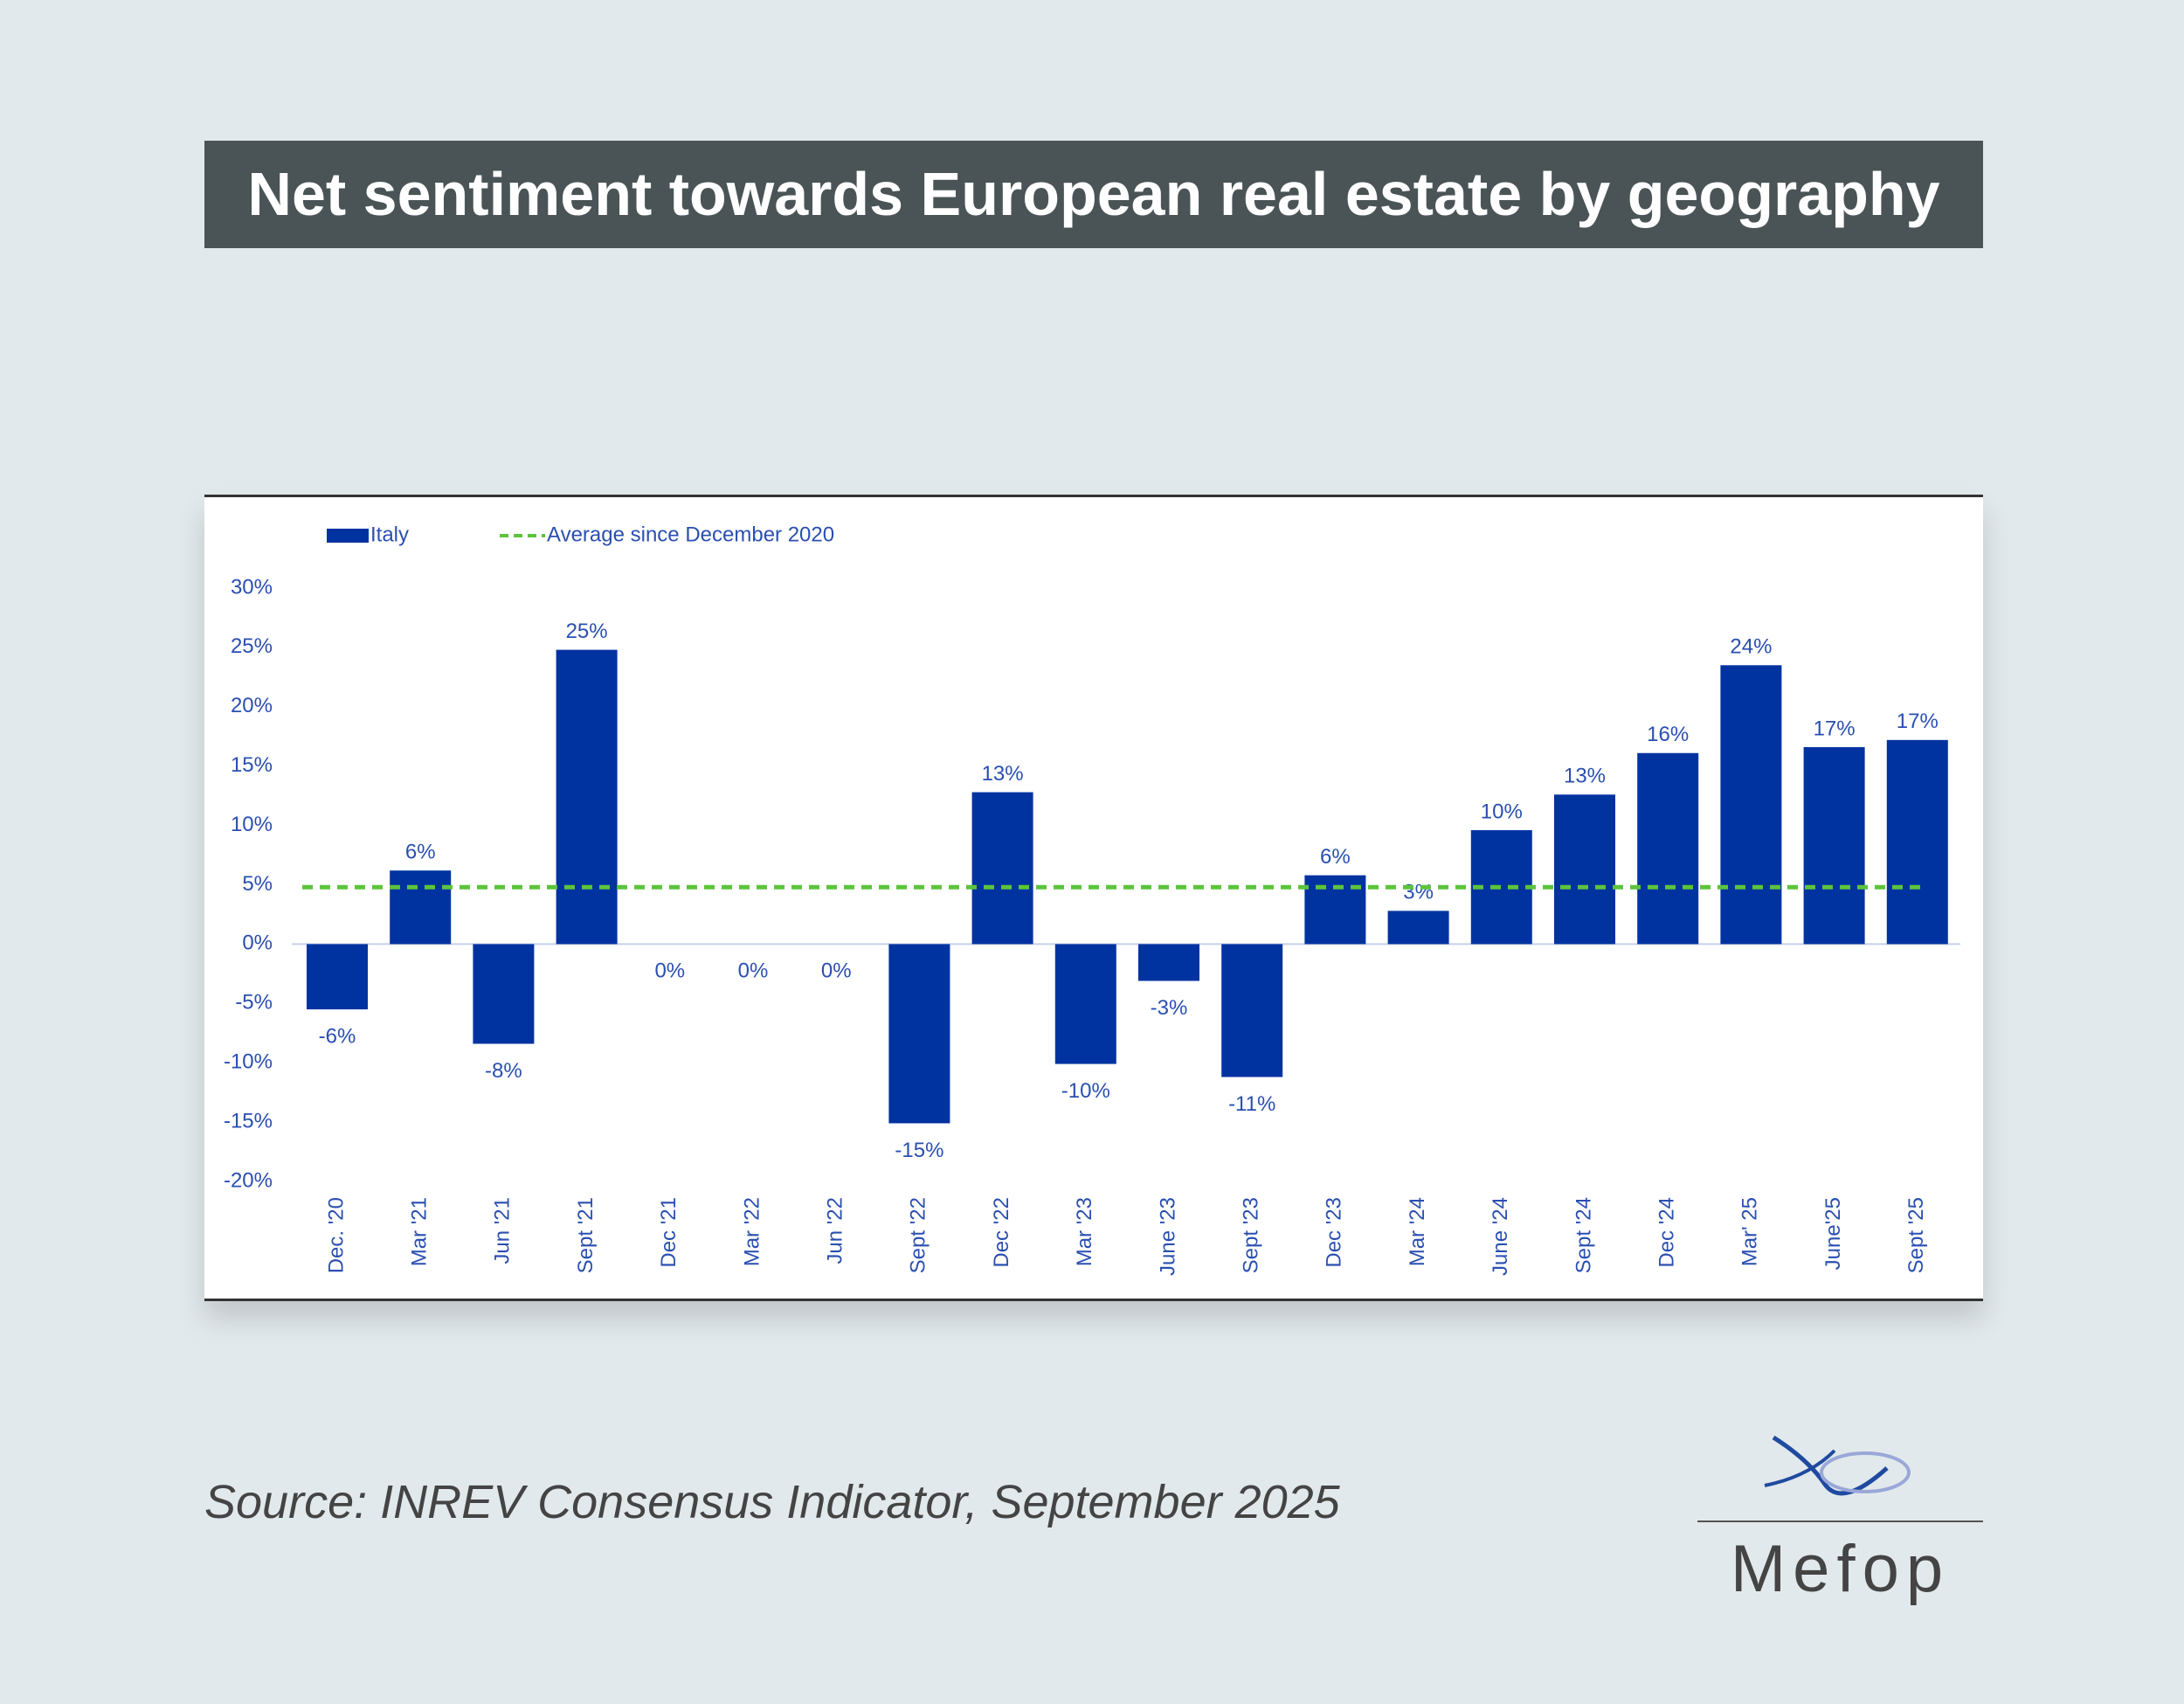  Describe the element at coordinates (1001, 1232) in the screenshot. I see `x-tick-label: Dec '22` at that location.